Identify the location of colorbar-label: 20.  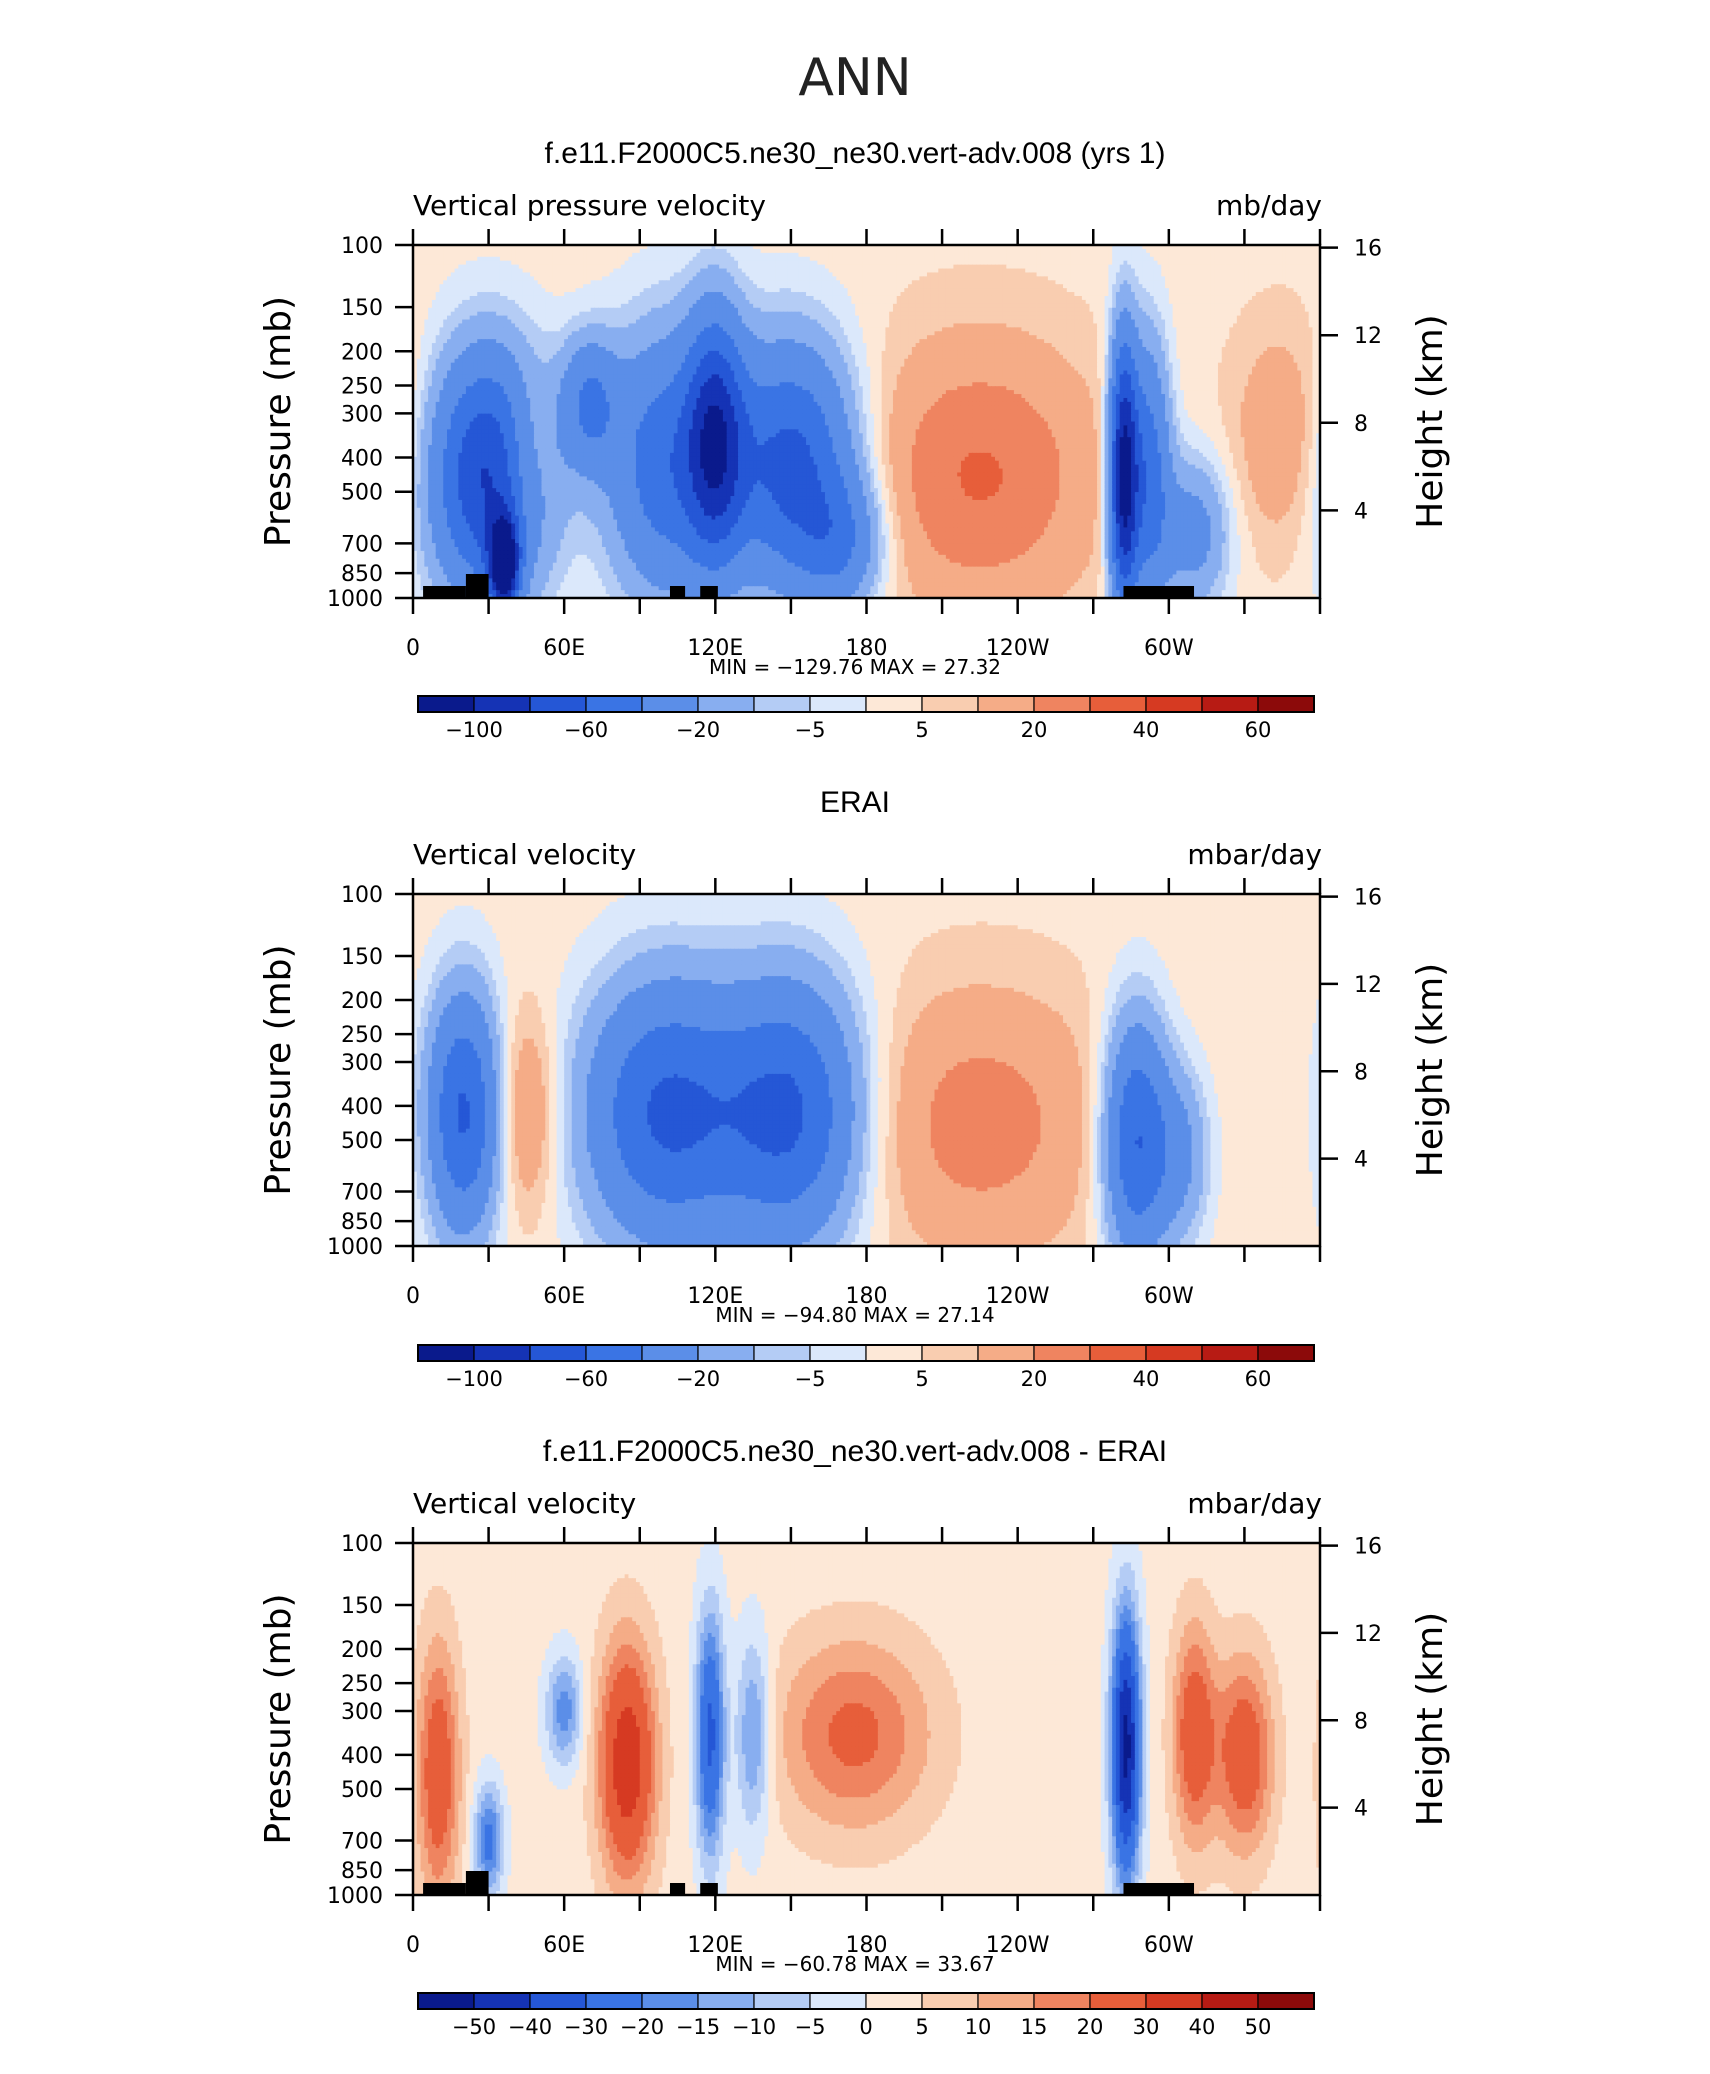
(1090, 2027).